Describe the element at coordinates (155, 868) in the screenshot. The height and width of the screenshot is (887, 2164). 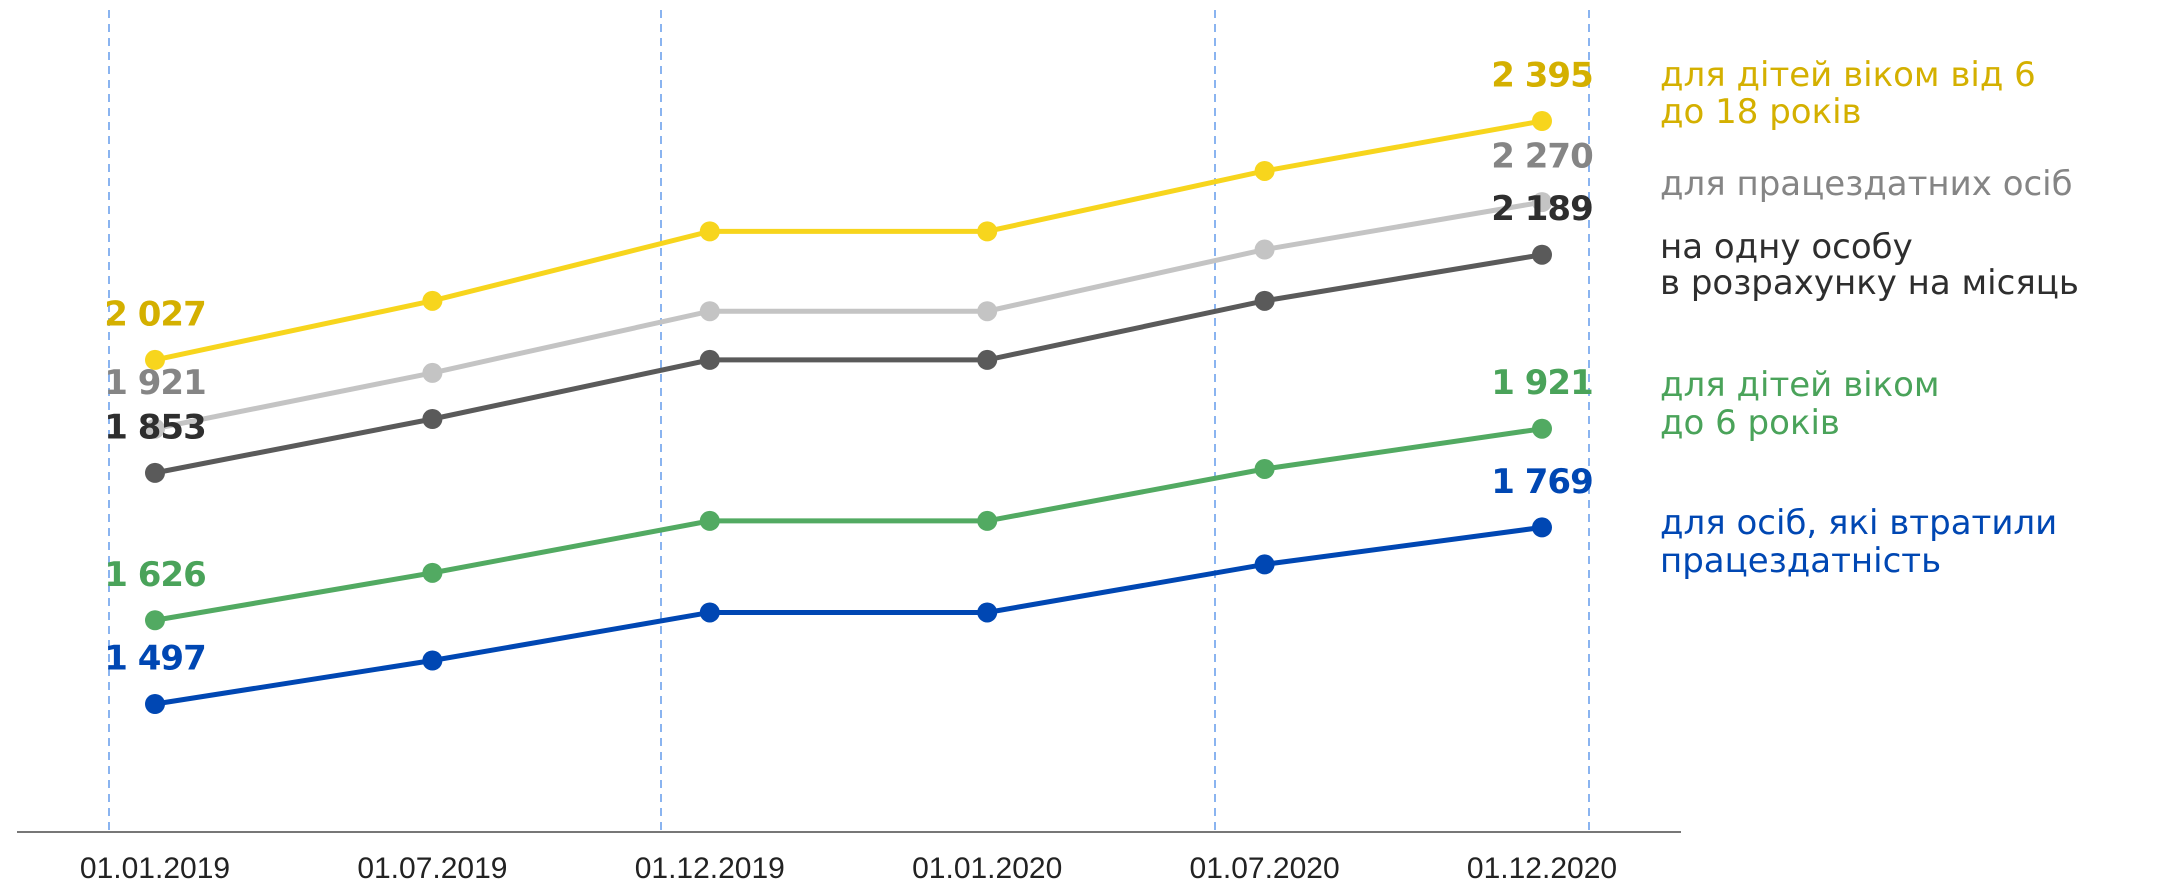
I see `x-tick-label: 01.01.2019` at that location.